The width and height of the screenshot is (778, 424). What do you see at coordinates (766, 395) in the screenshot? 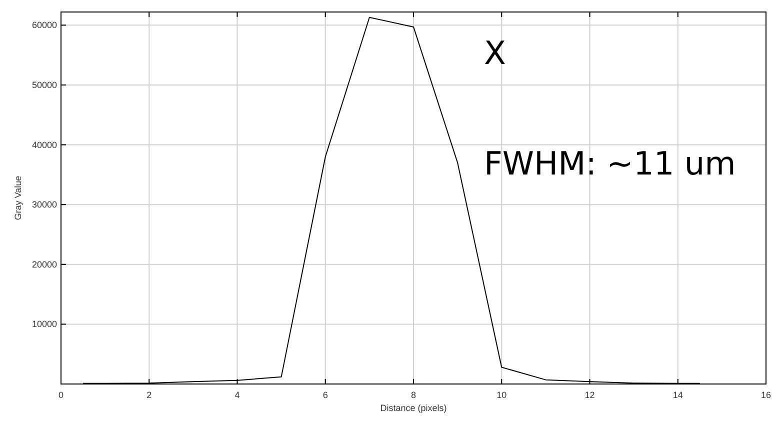
I see `x-tick-label: 16` at bounding box center [766, 395].